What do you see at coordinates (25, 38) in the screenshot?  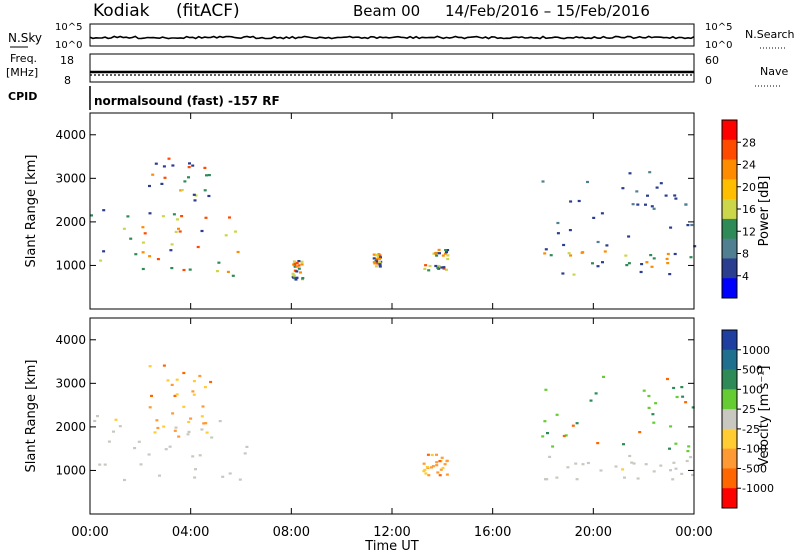 I see `nsky-label: N.Sky` at bounding box center [25, 38].